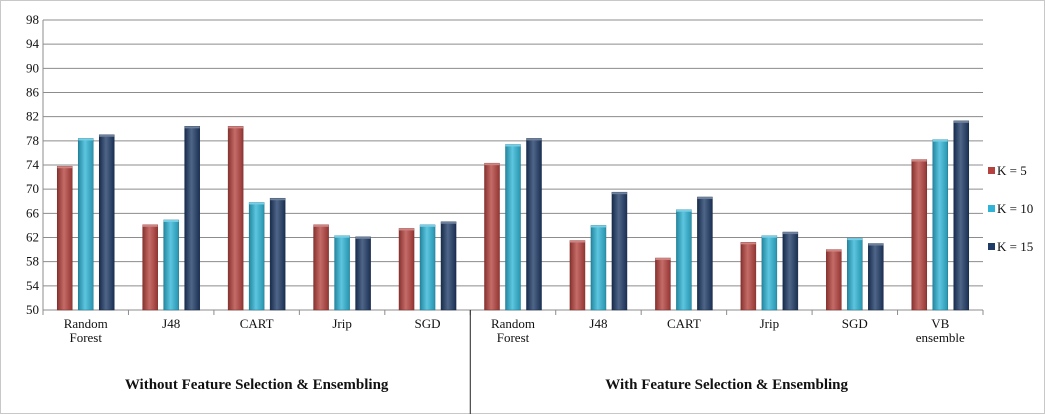 Image resolution: width=1045 pixels, height=414 pixels. Describe the element at coordinates (684, 260) in the screenshot. I see `bar: K = 10: 66.6` at that location.